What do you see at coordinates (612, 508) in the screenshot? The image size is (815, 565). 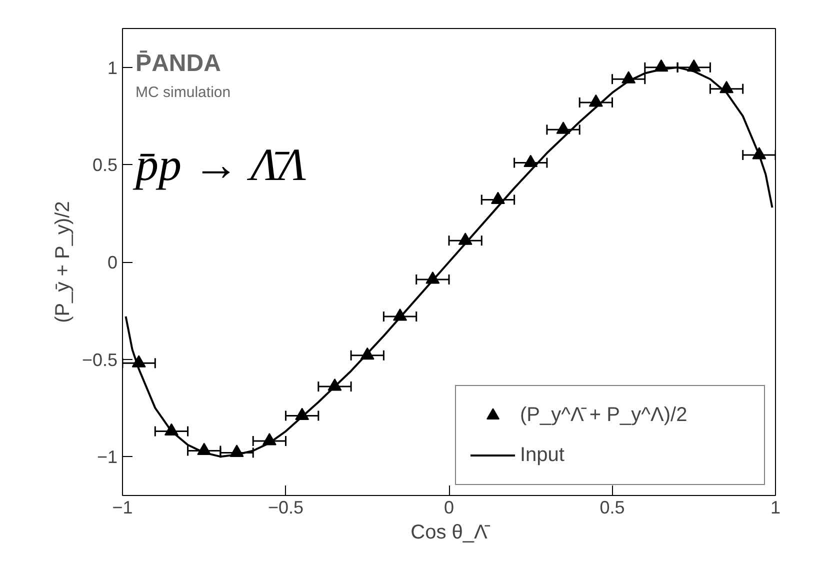 I see `x-tick-label: 0.5` at bounding box center [612, 508].